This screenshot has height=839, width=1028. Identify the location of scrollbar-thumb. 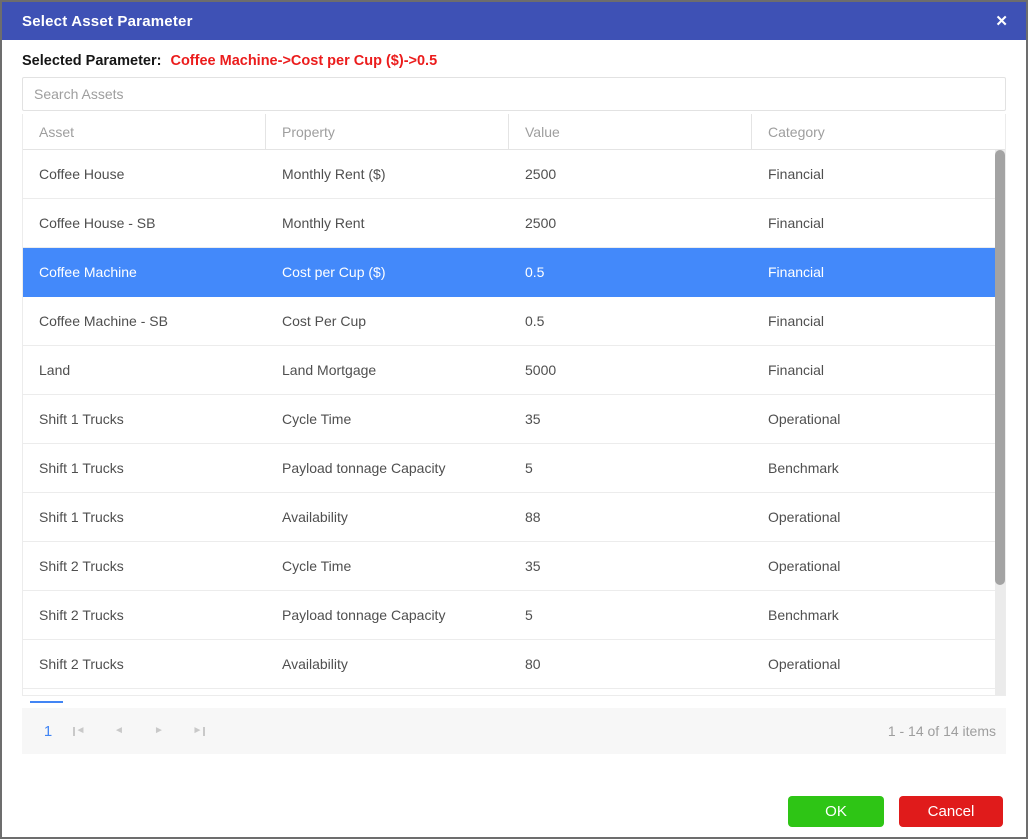
(1000, 367).